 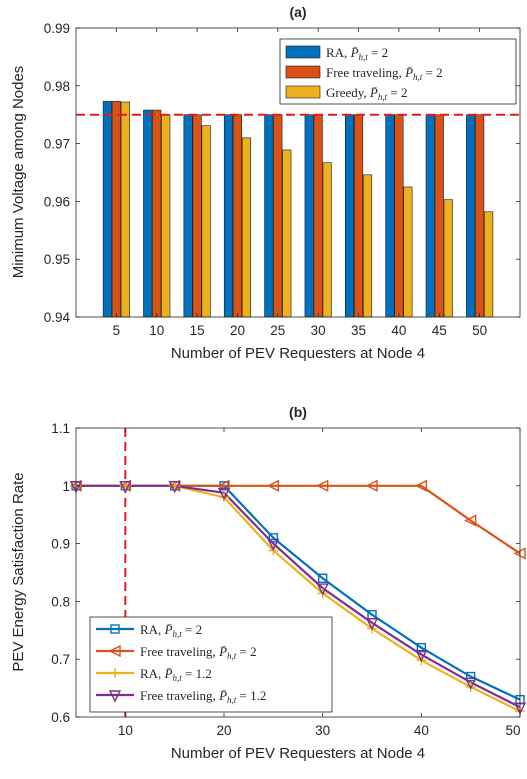 What do you see at coordinates (60, 428) in the screenshot?
I see `y-tick-label: 1.1` at bounding box center [60, 428].